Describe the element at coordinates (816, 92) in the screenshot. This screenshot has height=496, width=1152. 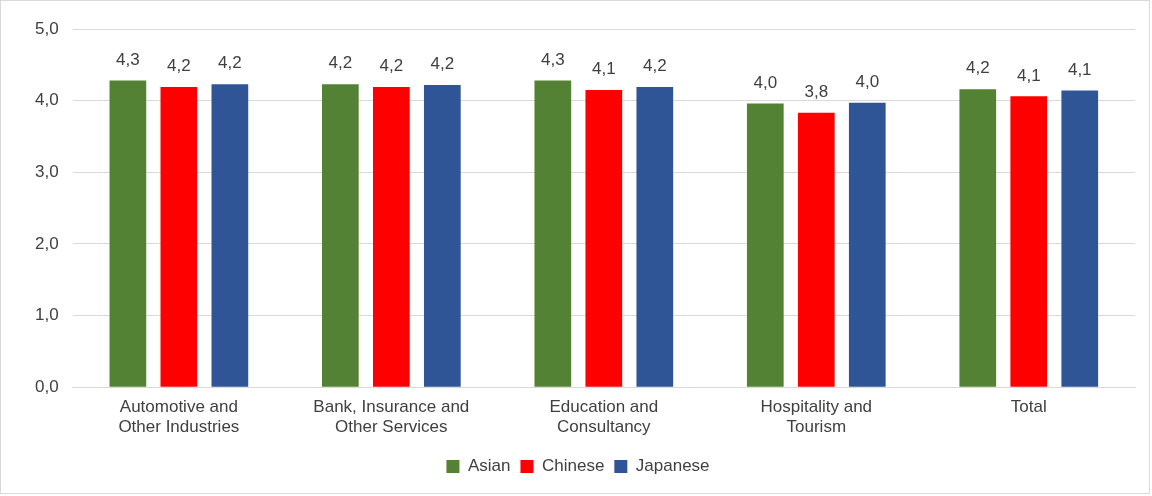
I see `data-label: 3,8` at that location.